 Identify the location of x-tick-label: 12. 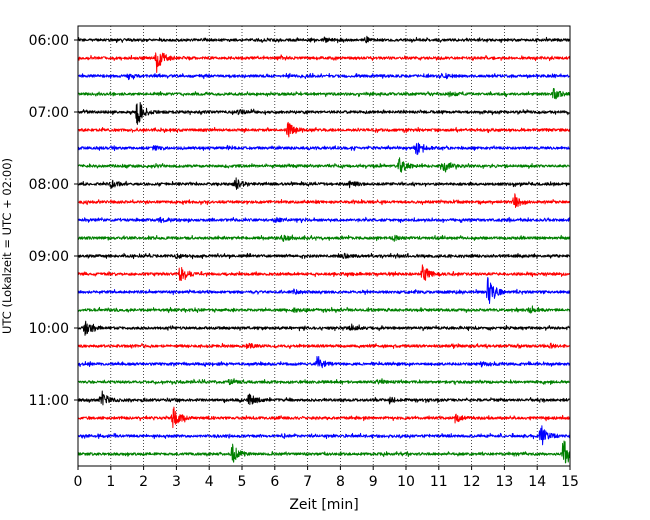
(472, 482).